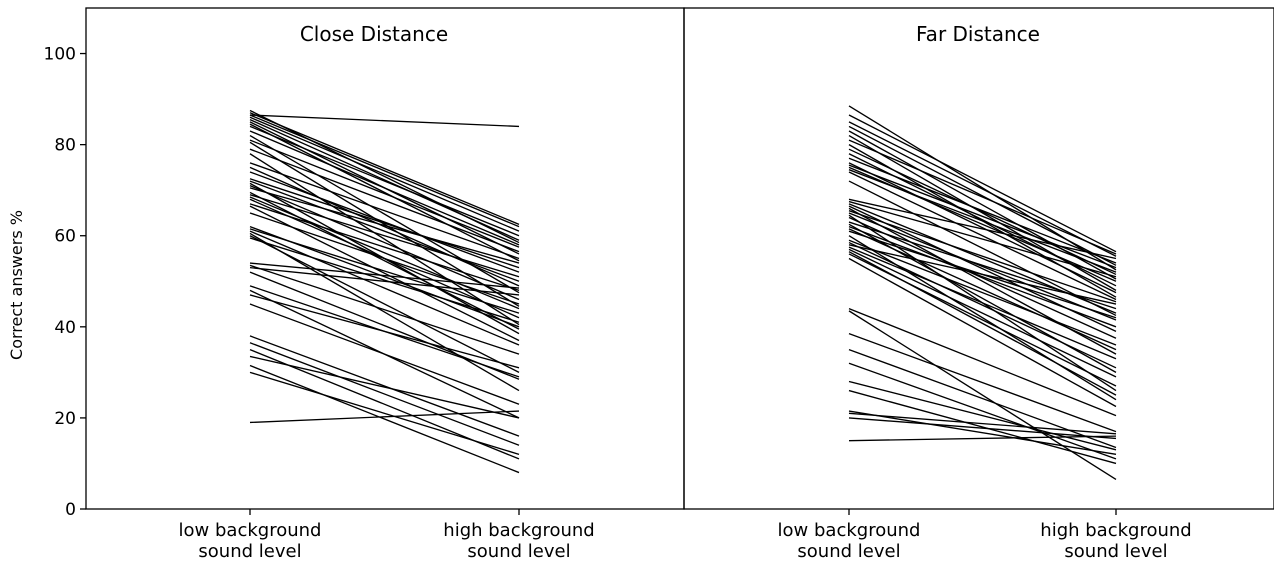  What do you see at coordinates (374, 34) in the screenshot?
I see `panel-title: Close Distance` at bounding box center [374, 34].